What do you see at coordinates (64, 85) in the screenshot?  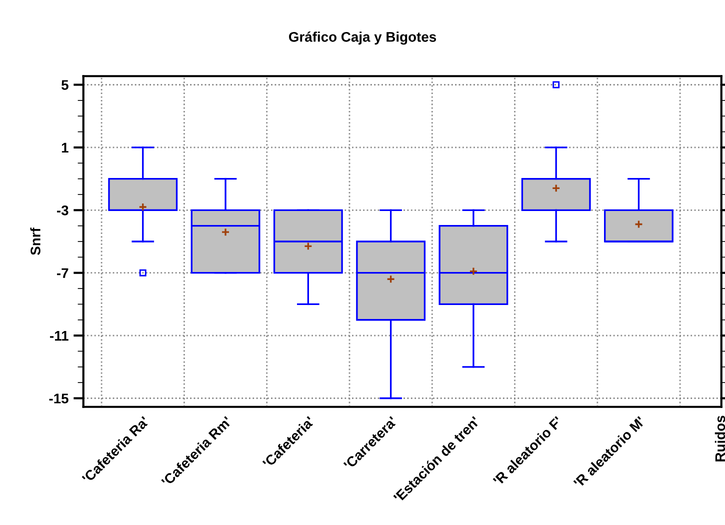 I see `y-tick-label: 5` at bounding box center [64, 85].